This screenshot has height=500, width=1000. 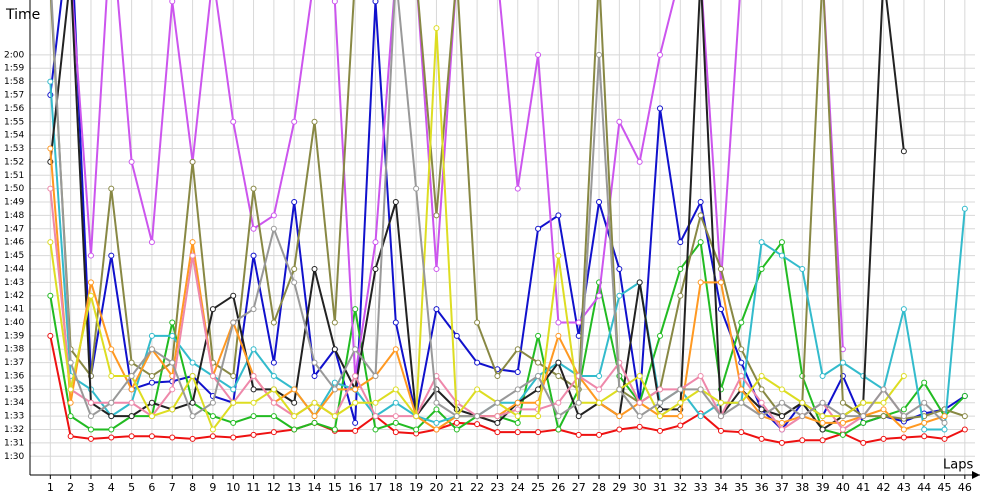 What do you see at coordinates (212, 487) in the screenshot?
I see `x-tick-label: 9` at bounding box center [212, 487].